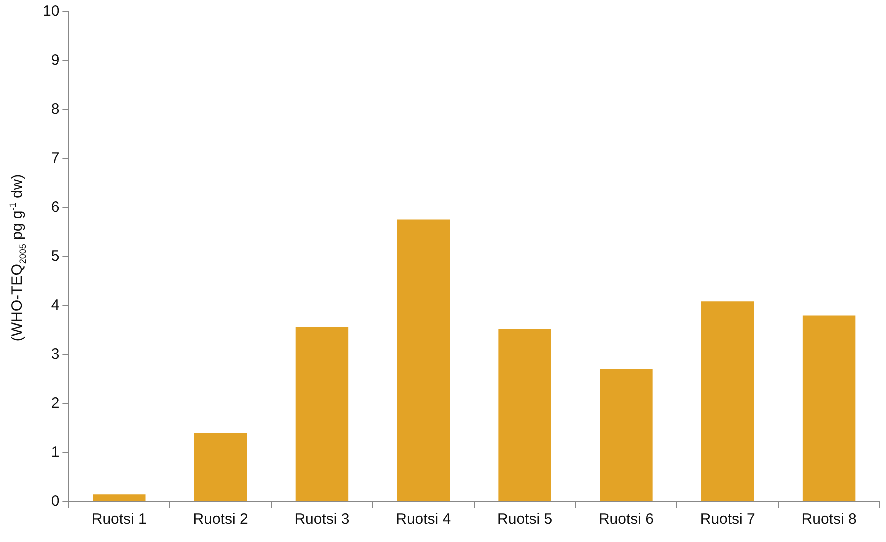 This screenshot has height=542, width=886. What do you see at coordinates (55, 159) in the screenshot?
I see `y-tick-label: 7` at bounding box center [55, 159].